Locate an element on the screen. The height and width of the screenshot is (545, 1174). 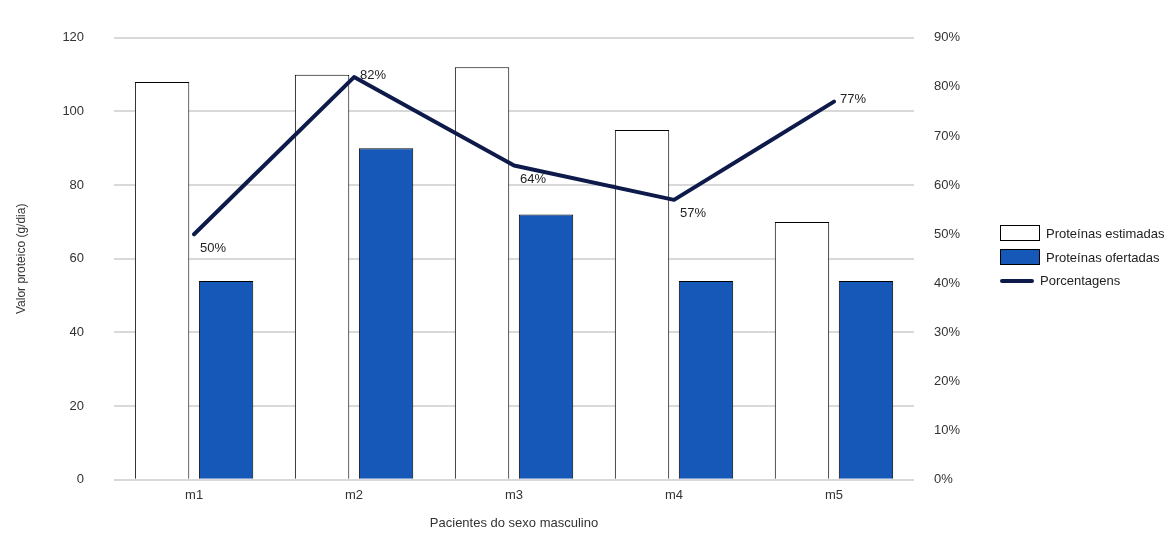
y2-tick-label: 20% is located at coordinates (947, 381).